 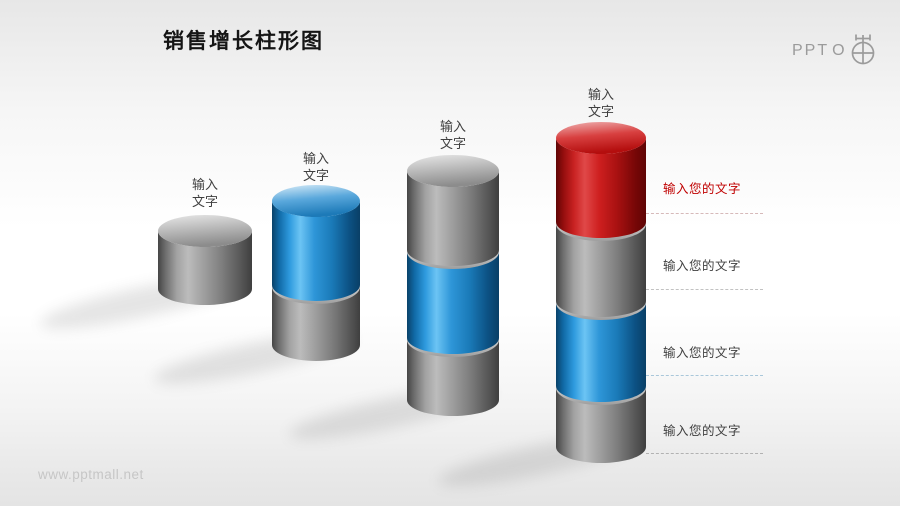 I want to click on column-label-2-line2: 文字, so click(x=316, y=175).